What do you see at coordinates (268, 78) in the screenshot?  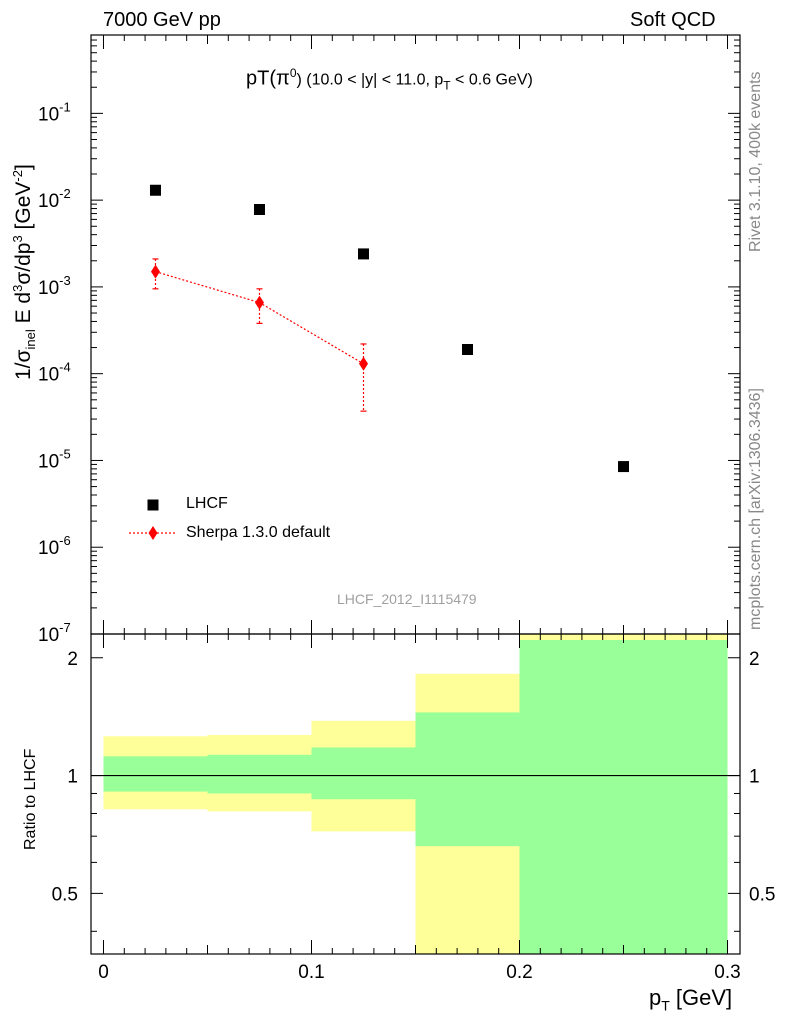 I see `title-main: pT(π` at bounding box center [268, 78].